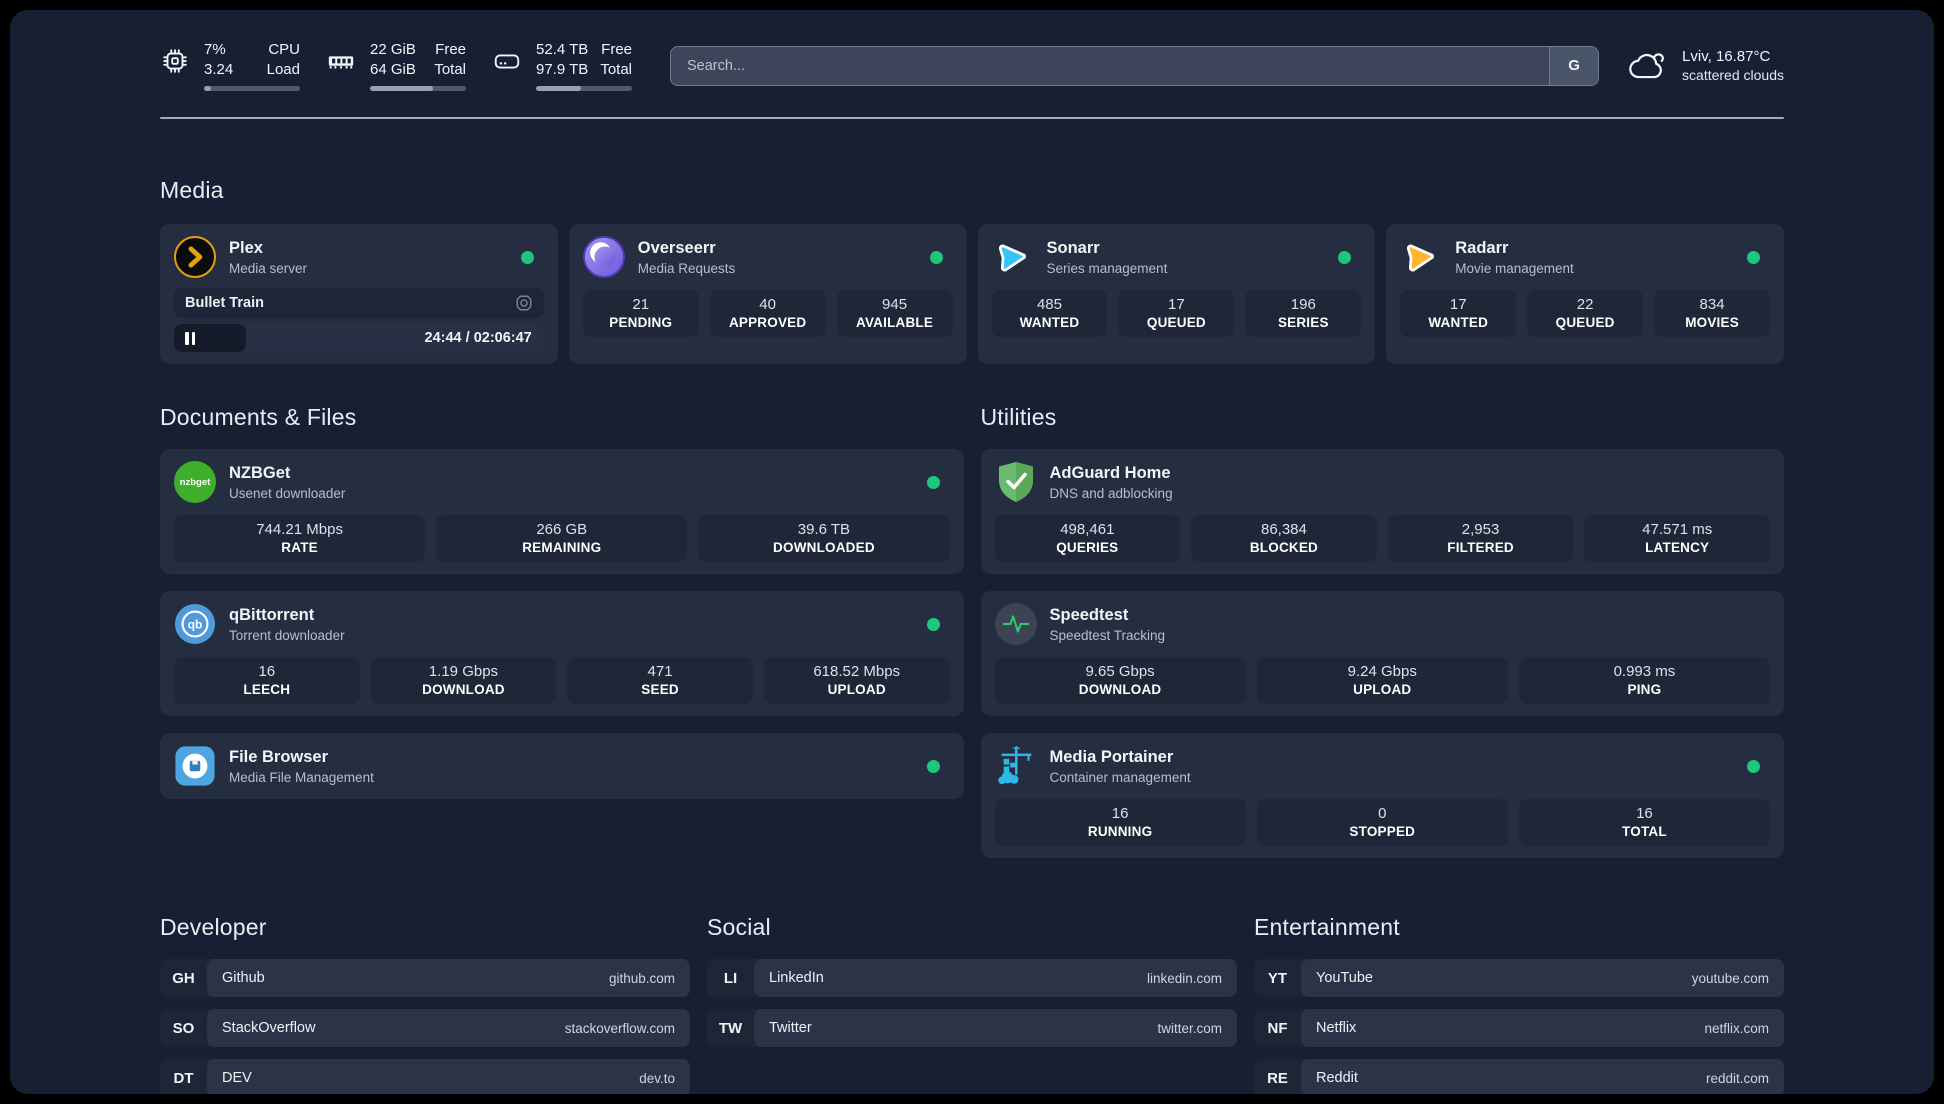 The height and width of the screenshot is (1104, 1944). I want to click on section-title-documents: Documents & Files, so click(258, 417).